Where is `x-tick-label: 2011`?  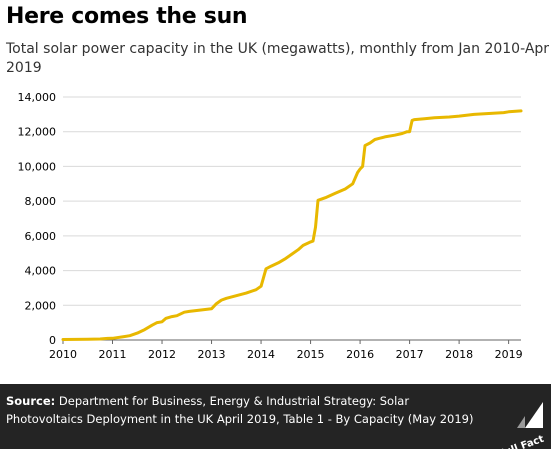
x-tick-label: 2011 is located at coordinates (113, 354).